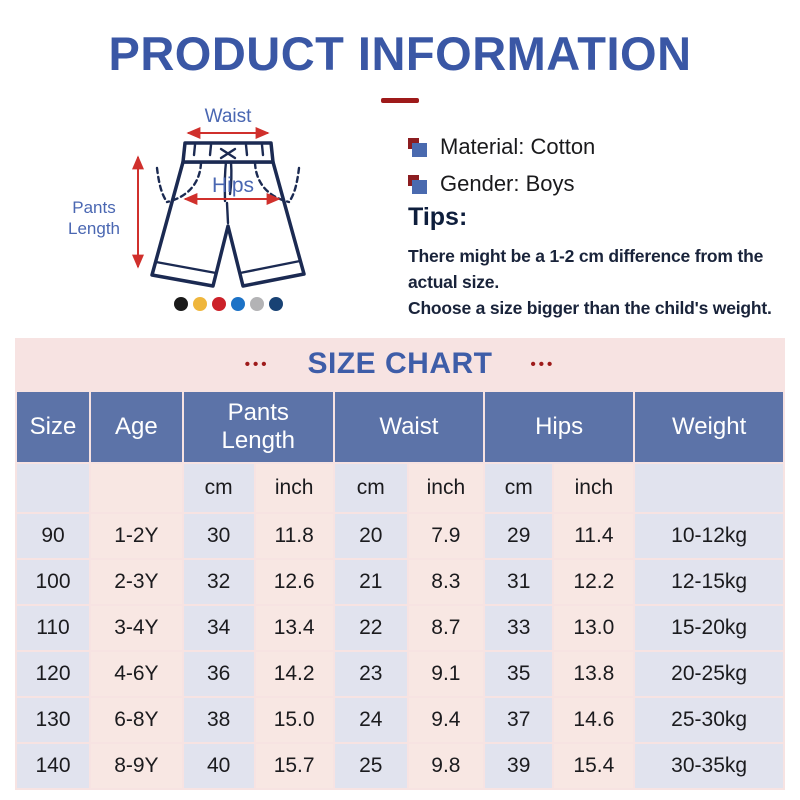 Image resolution: width=800 pixels, height=800 pixels. Describe the element at coordinates (218, 766) in the screenshot. I see `cell: 40` at that location.